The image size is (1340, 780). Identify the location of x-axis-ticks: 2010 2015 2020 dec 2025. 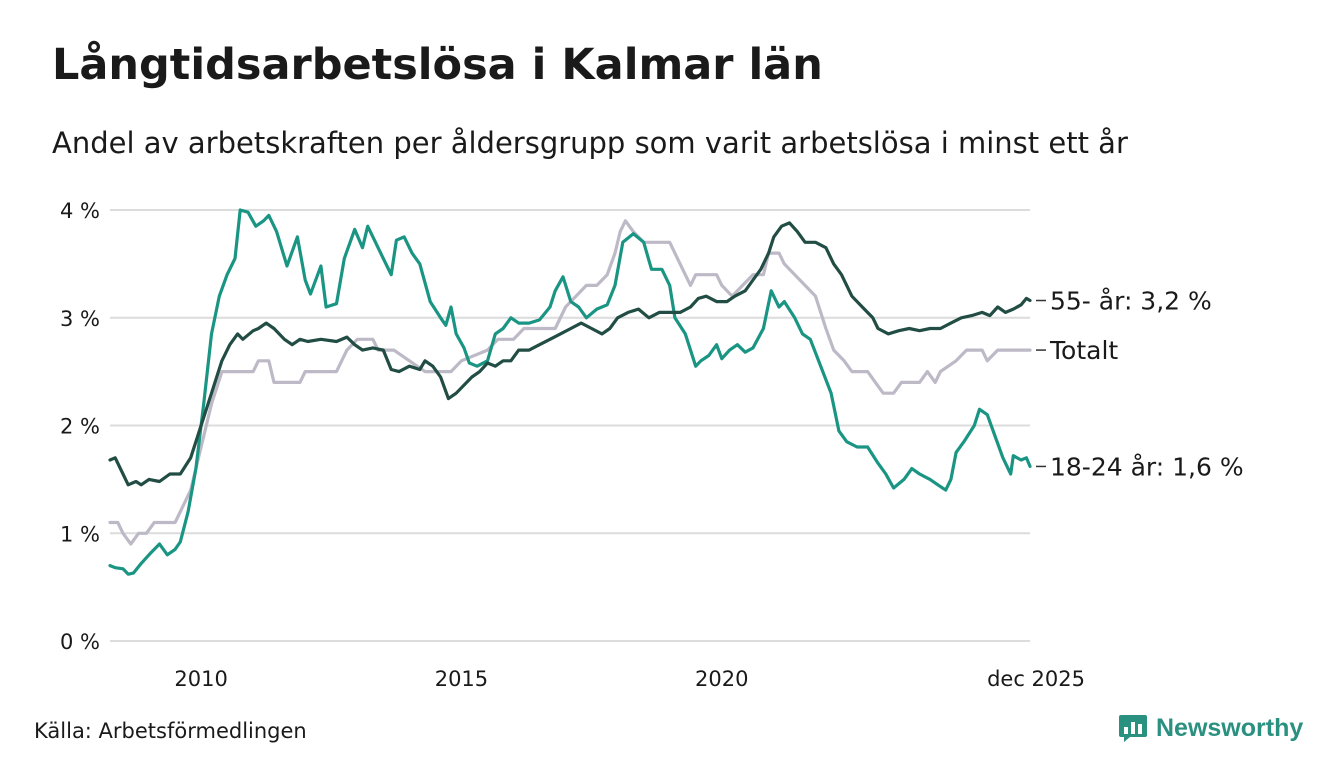
(629, 679).